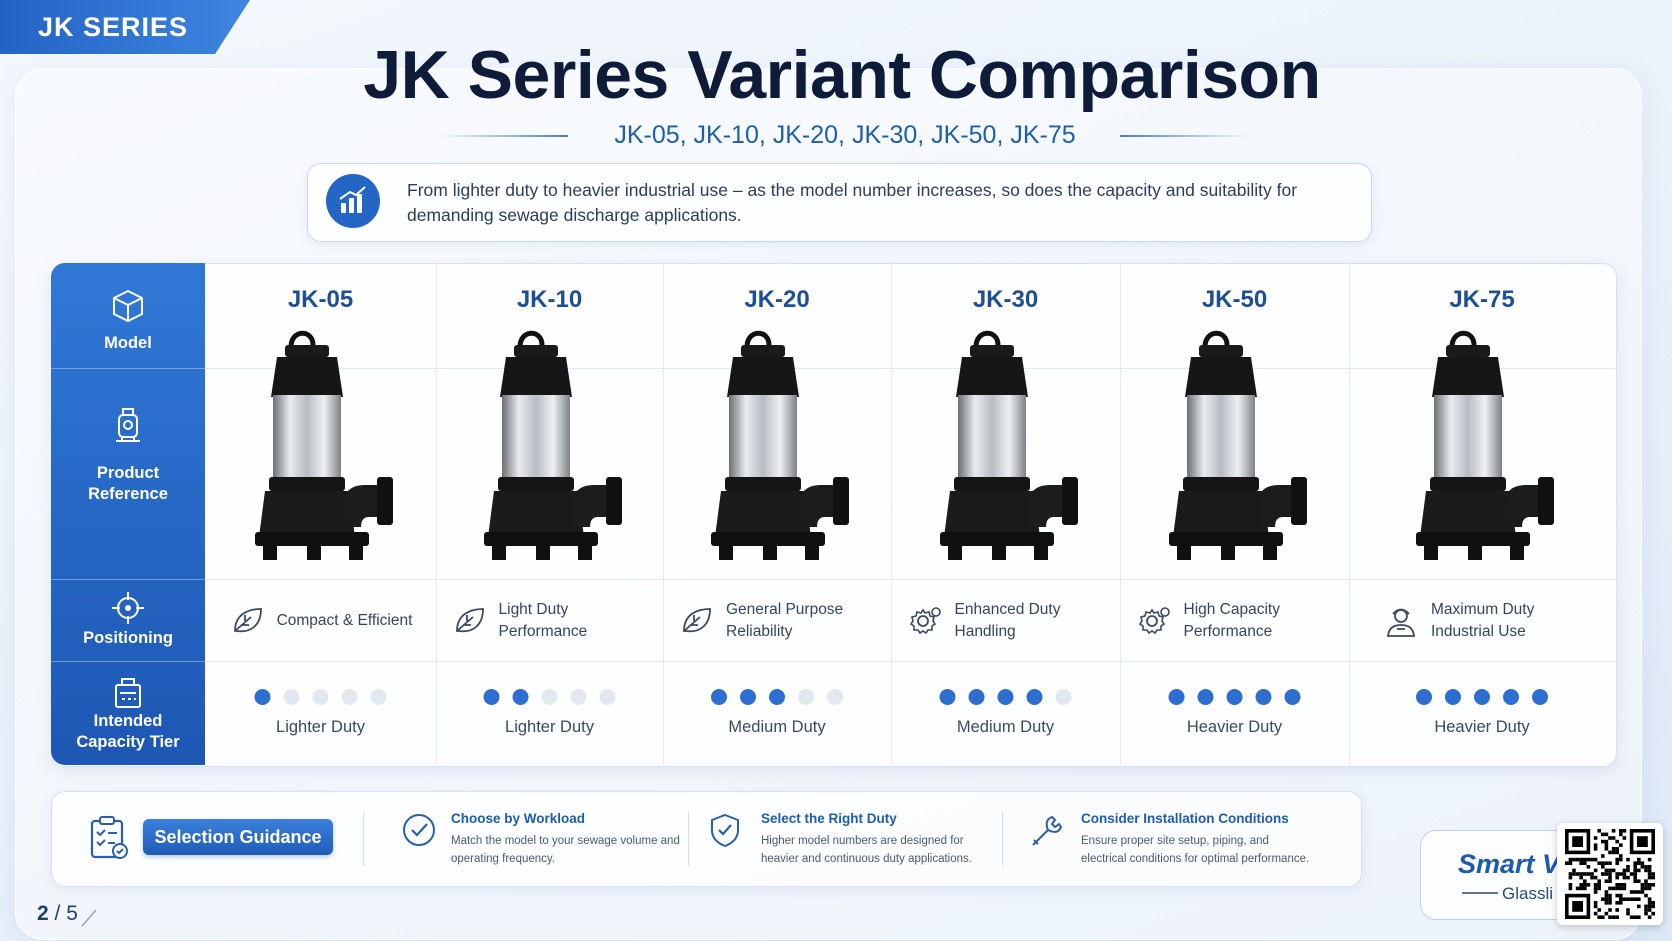  Describe the element at coordinates (436, 514) in the screenshot. I see `column-divider` at that location.